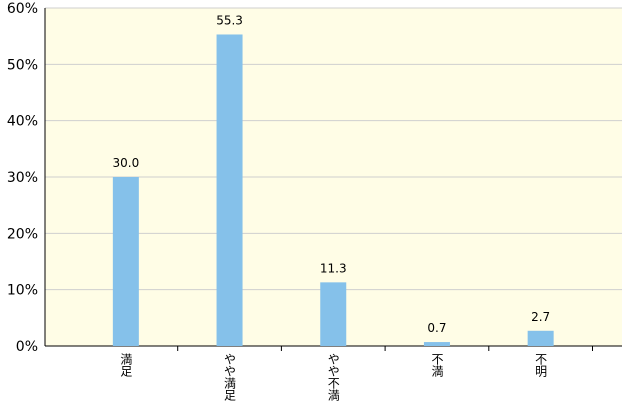 The height and width of the screenshot is (413, 623). Describe the element at coordinates (125, 163) in the screenshot. I see `value-label: 30.0` at that location.